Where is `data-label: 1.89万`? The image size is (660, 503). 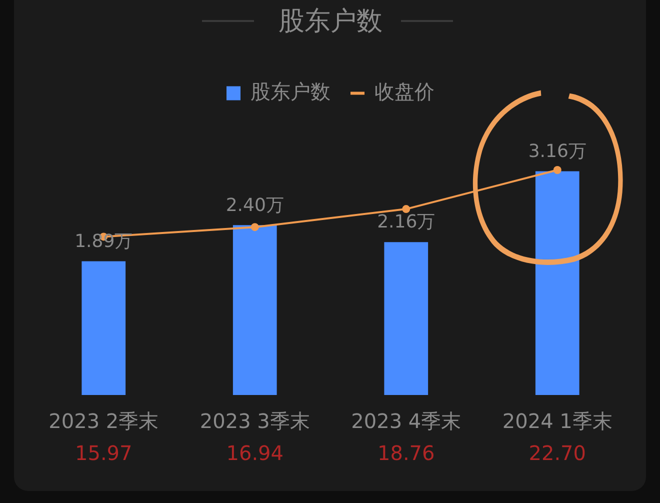
data-label: 1.89万 is located at coordinates (103, 241).